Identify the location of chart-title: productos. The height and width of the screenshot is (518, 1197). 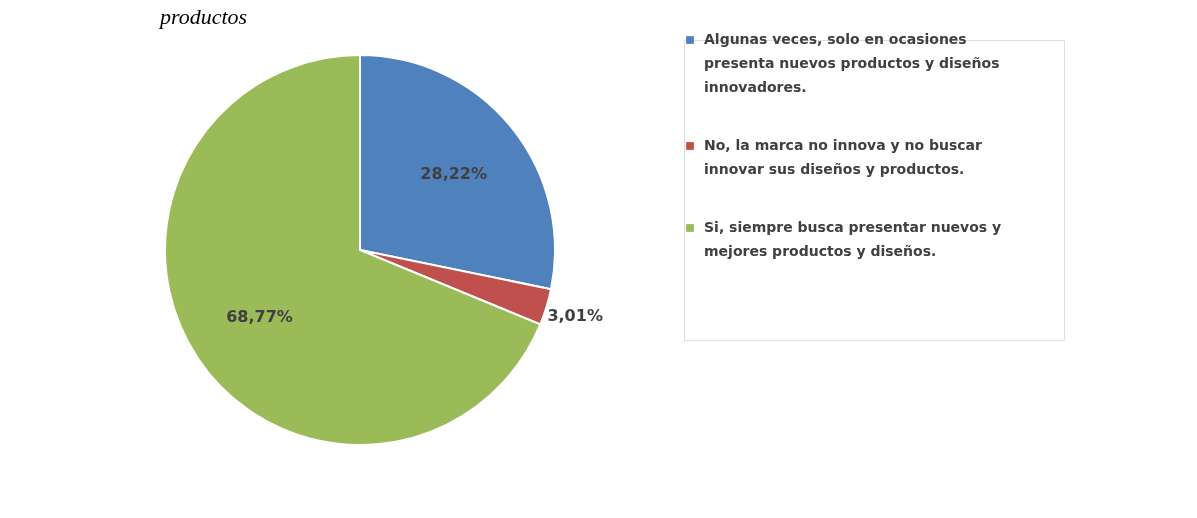
(203, 16).